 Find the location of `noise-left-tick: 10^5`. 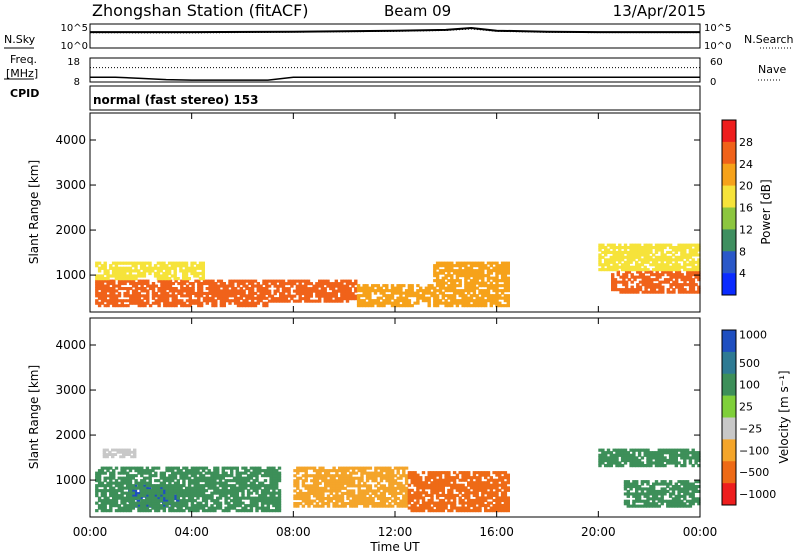

noise-left-tick: 10^5 is located at coordinates (74, 28).